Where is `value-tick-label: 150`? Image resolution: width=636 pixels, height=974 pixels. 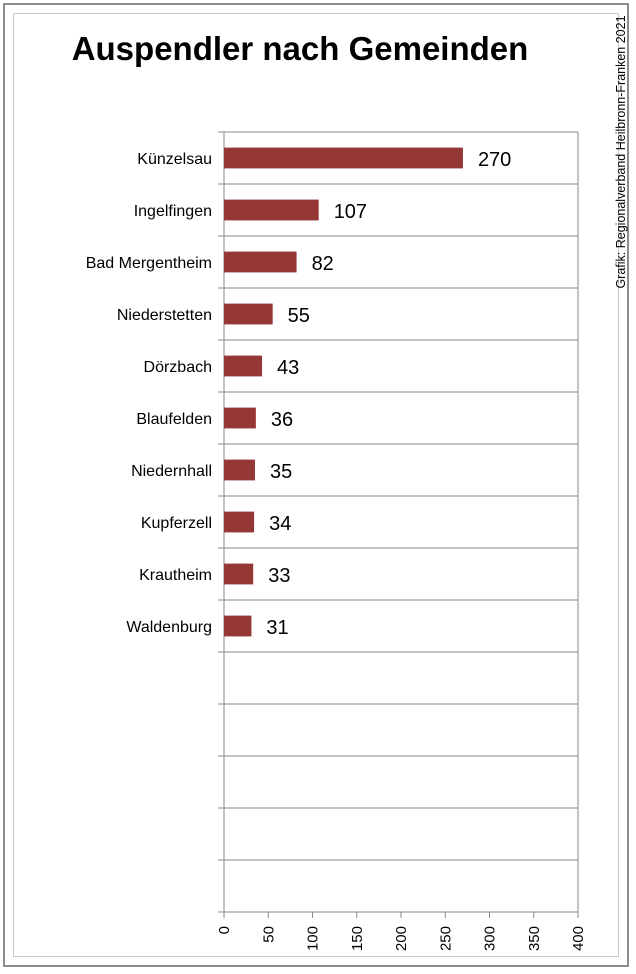
value-tick-label: 150 is located at coordinates (357, 938).